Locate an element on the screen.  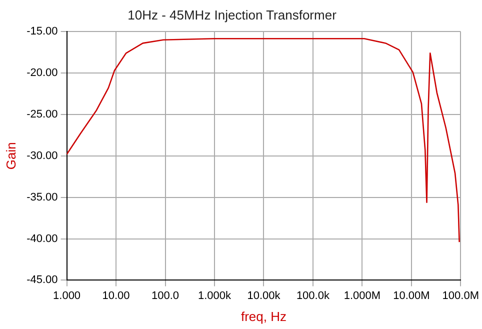
x-tick-label: 100.0 is located at coordinates (165, 296).